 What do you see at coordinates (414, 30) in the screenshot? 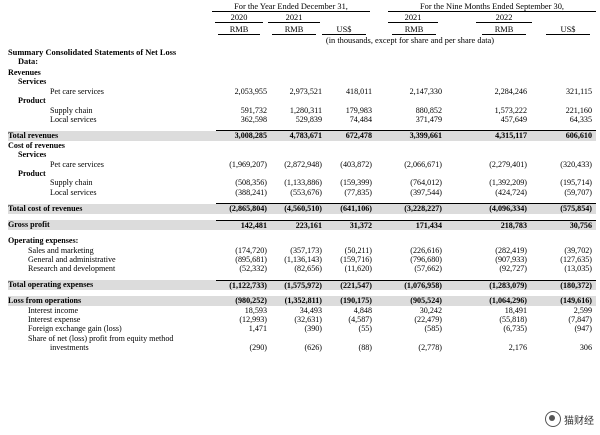
I see `currency-rmb-2021-nine: RMB` at bounding box center [414, 30].